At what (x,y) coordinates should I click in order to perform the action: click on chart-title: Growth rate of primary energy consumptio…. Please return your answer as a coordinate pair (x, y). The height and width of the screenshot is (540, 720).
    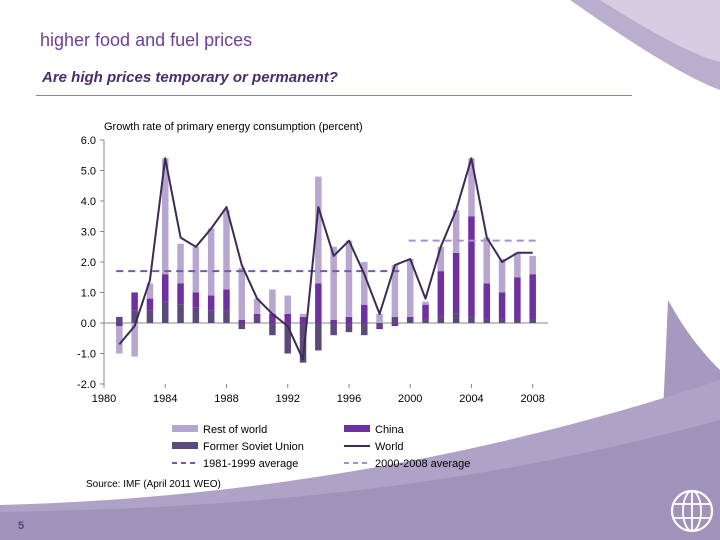
    Looking at the image, I should click on (233, 127).